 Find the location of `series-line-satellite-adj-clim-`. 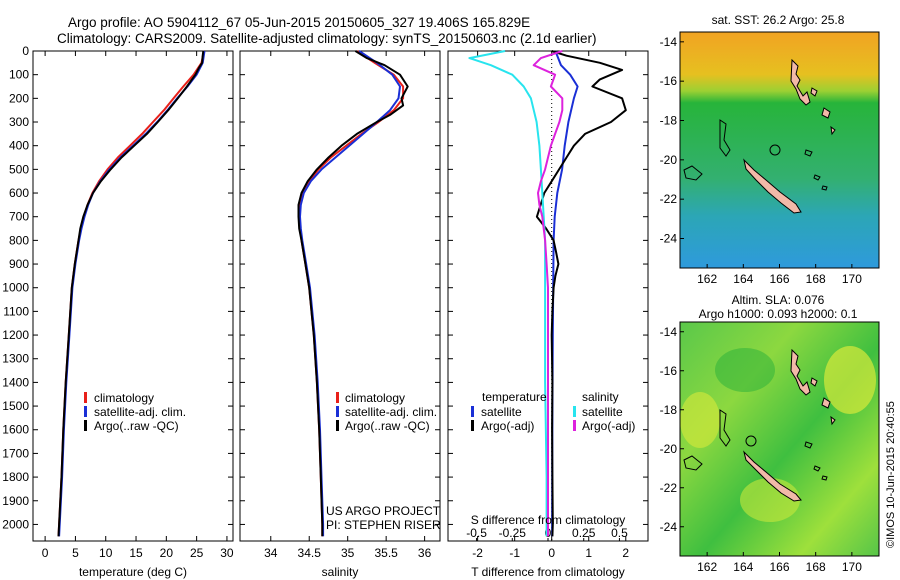

series-line-satellite-adj-clim- is located at coordinates (350, 293).